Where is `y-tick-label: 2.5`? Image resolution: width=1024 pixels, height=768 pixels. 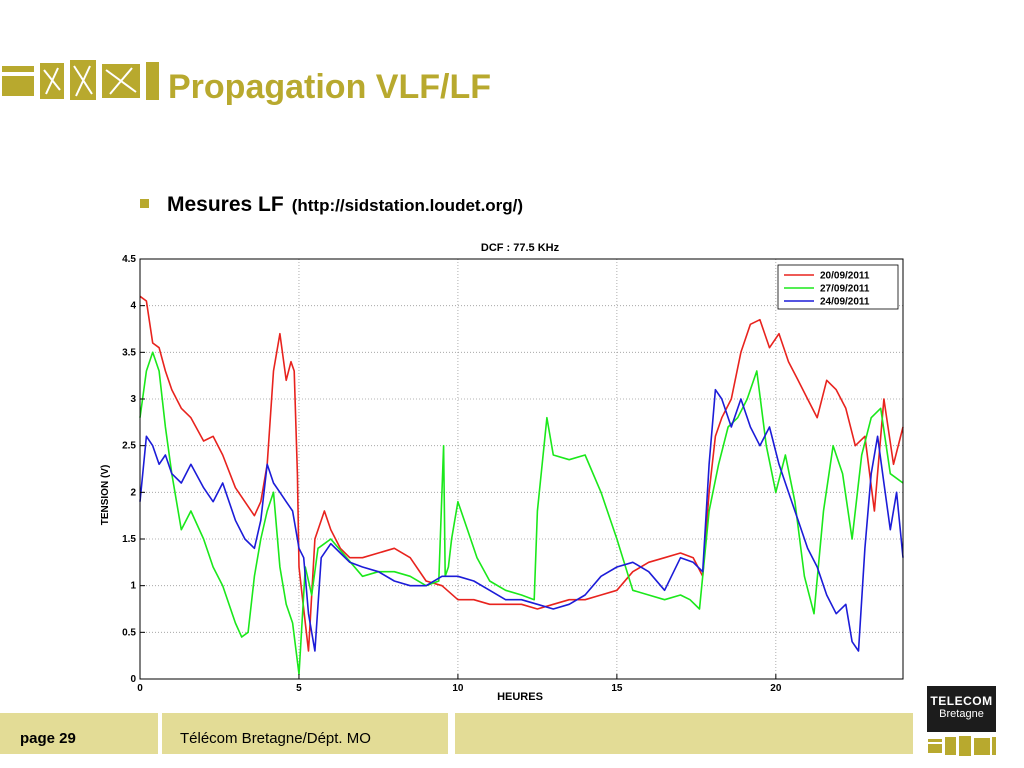 y-tick-label: 2.5 is located at coordinates (129, 446).